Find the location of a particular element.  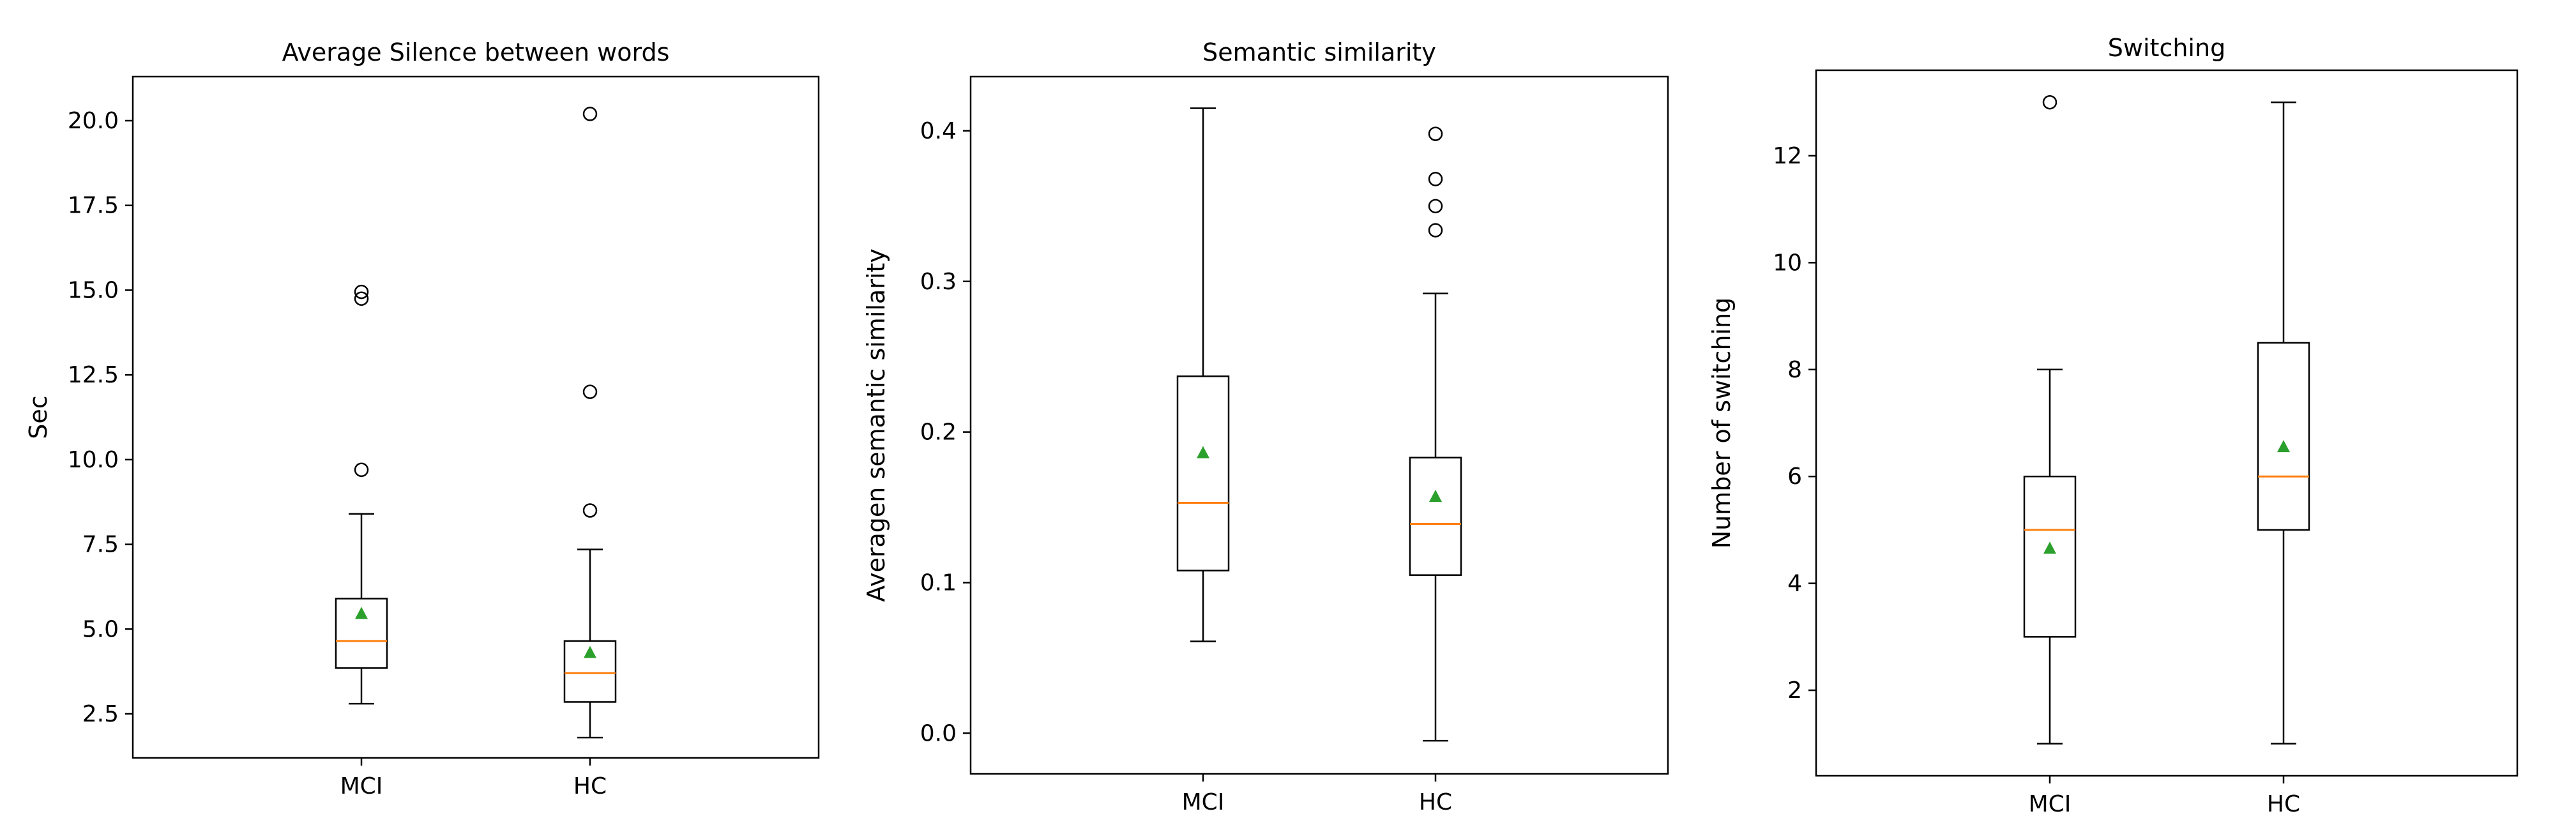

chart-title: Average Silence between words is located at coordinates (476, 52).